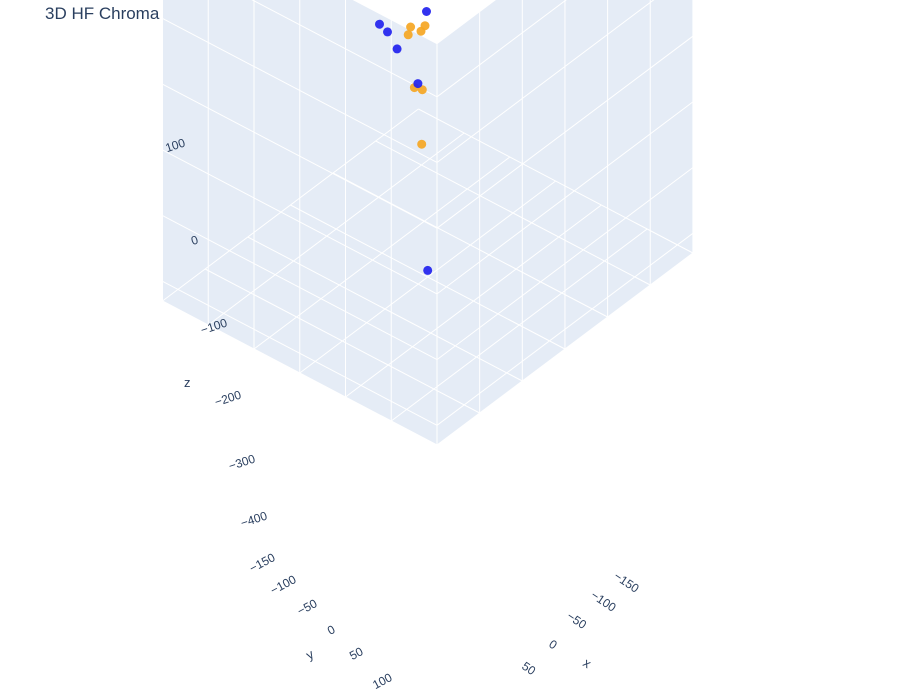 This screenshot has width=900, height=700. What do you see at coordinates (283, 584) in the screenshot?
I see `y-tick-label: −100` at bounding box center [283, 584].